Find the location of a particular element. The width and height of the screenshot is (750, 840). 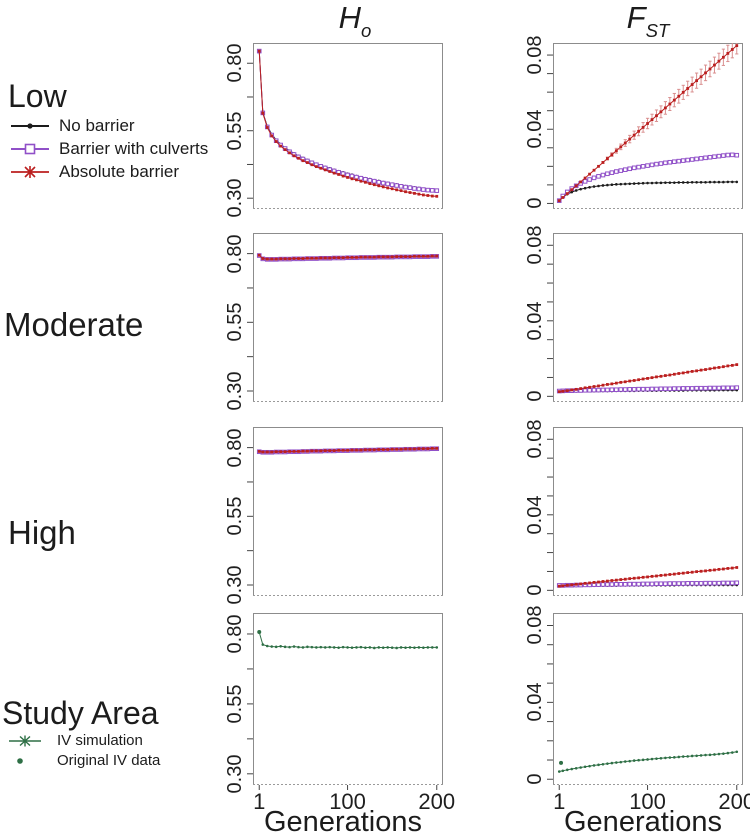

chart-high-fst is located at coordinates (645, 511).